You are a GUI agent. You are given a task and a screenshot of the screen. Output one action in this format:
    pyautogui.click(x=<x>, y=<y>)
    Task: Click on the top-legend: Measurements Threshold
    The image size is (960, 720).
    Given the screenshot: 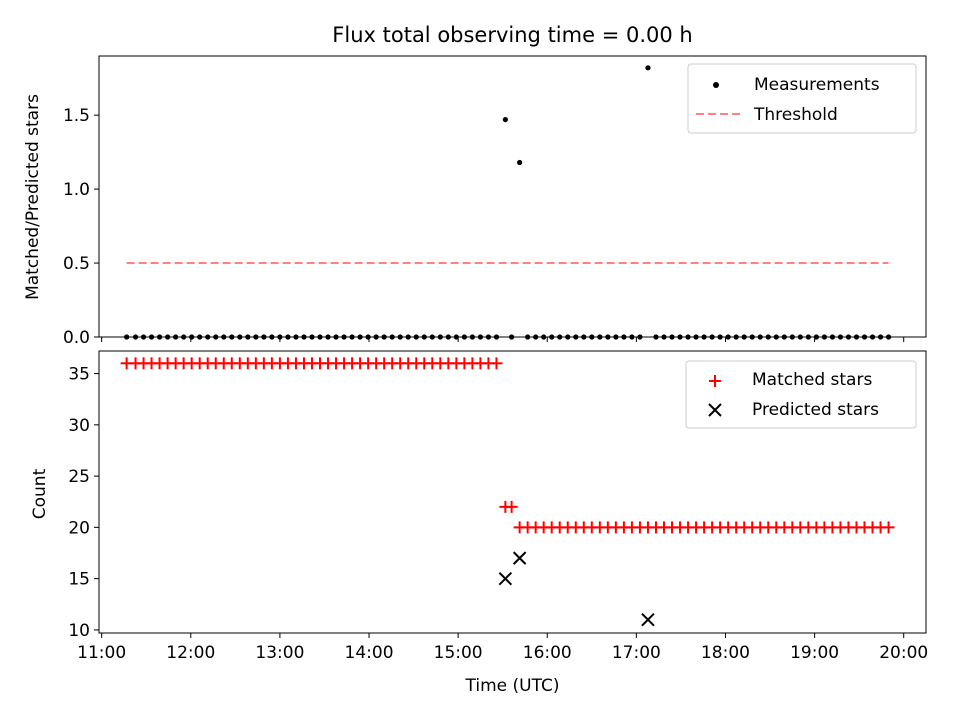 What is the action you would take?
    pyautogui.click(x=802, y=98)
    